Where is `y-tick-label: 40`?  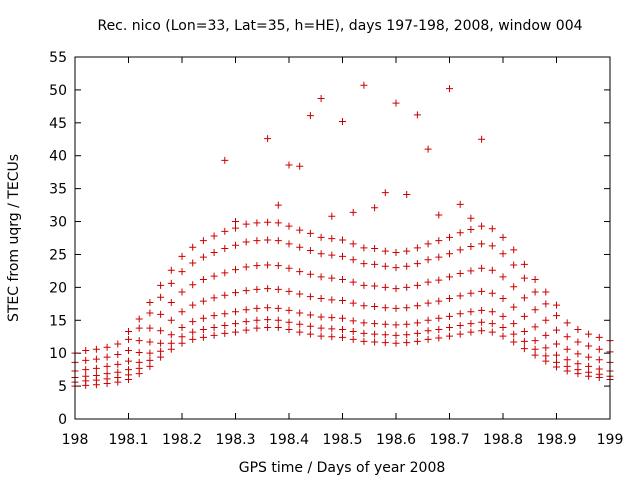 y-tick-label: 40 is located at coordinates (58, 157).